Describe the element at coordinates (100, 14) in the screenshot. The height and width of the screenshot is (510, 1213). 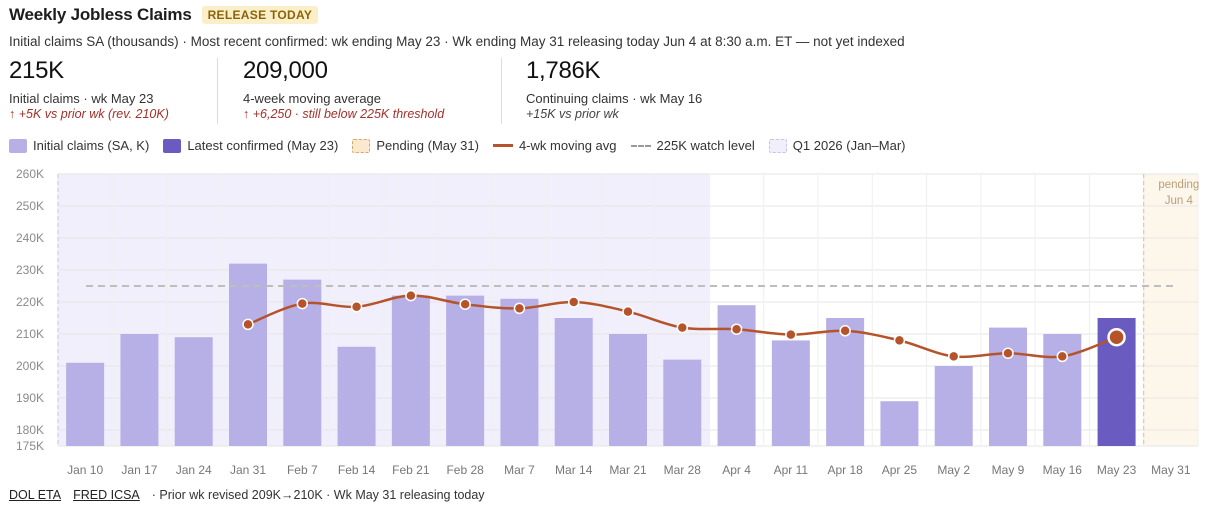
I see `page-title: Weekly Jobless Claims` at that location.